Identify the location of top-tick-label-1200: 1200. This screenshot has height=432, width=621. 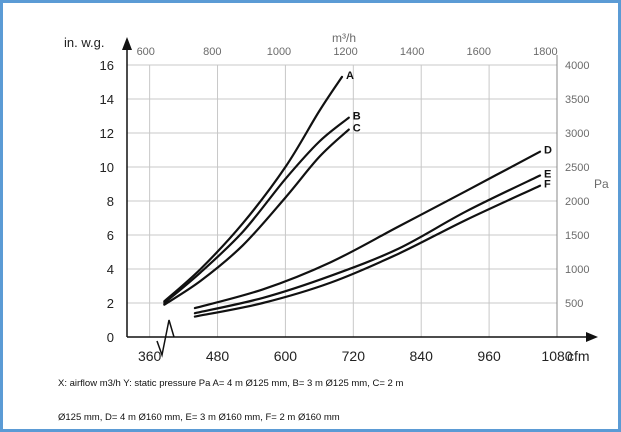
(345, 52).